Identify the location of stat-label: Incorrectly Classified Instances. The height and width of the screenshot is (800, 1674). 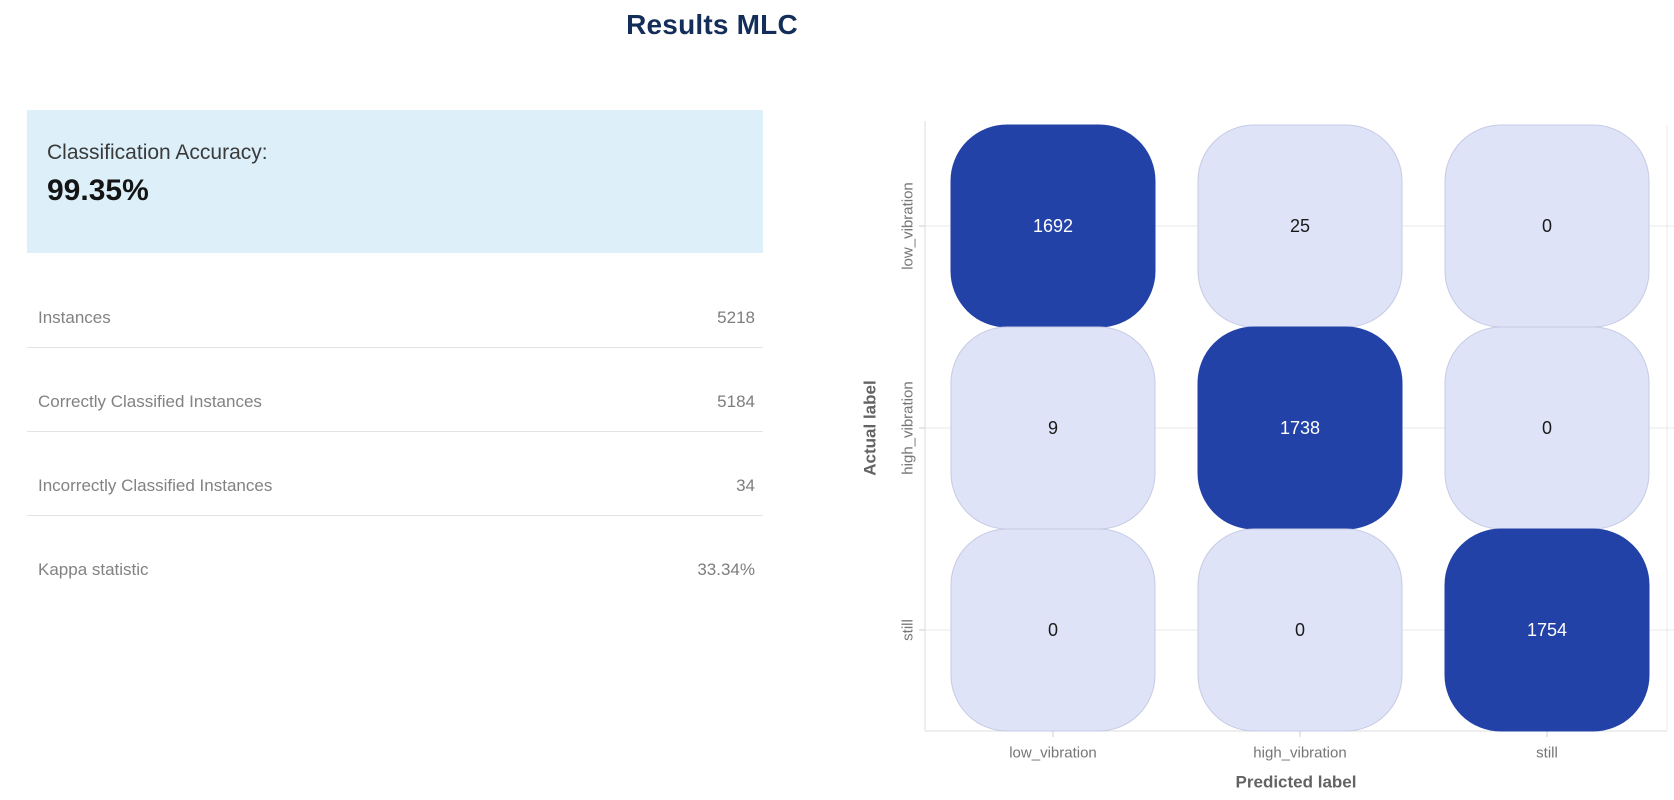
(155, 485).